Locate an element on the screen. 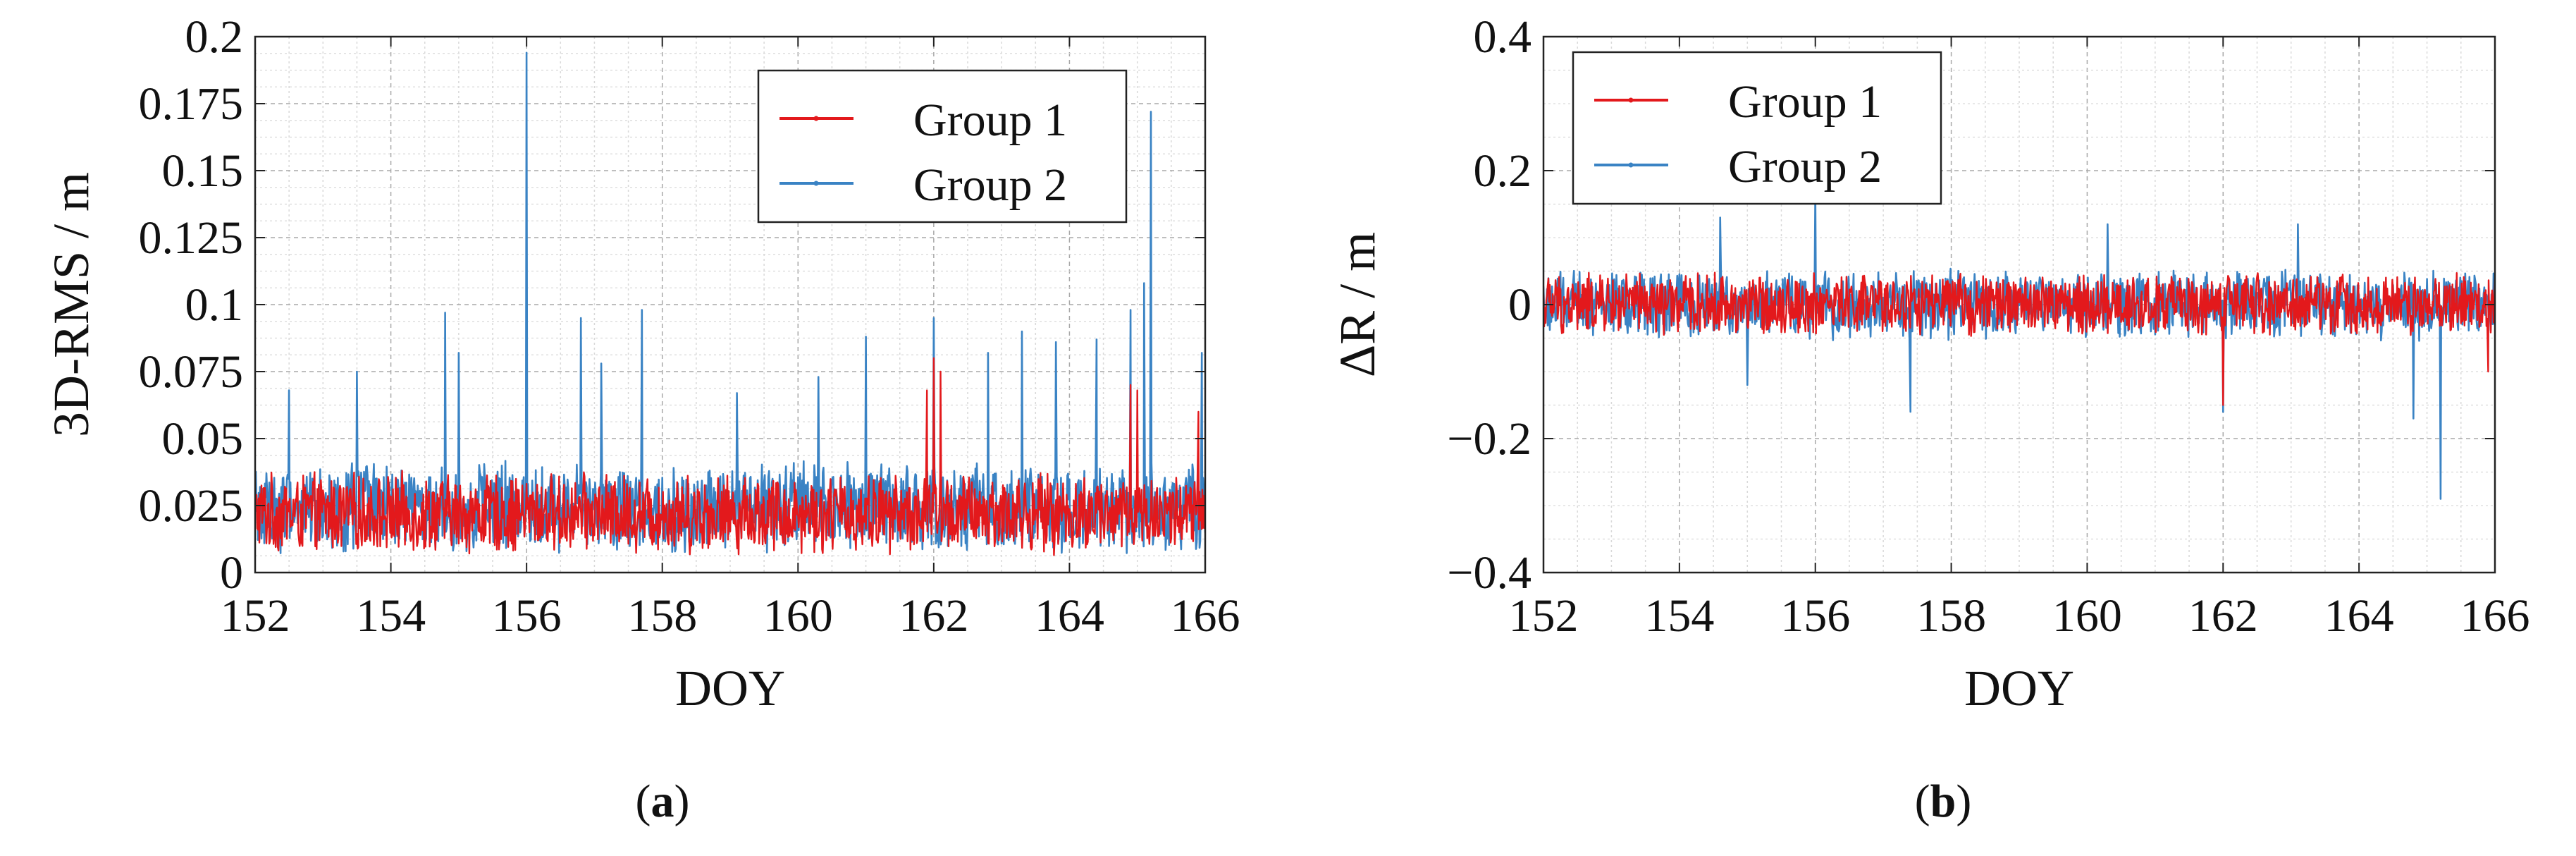  panel-label: (a) is located at coordinates (663, 801).